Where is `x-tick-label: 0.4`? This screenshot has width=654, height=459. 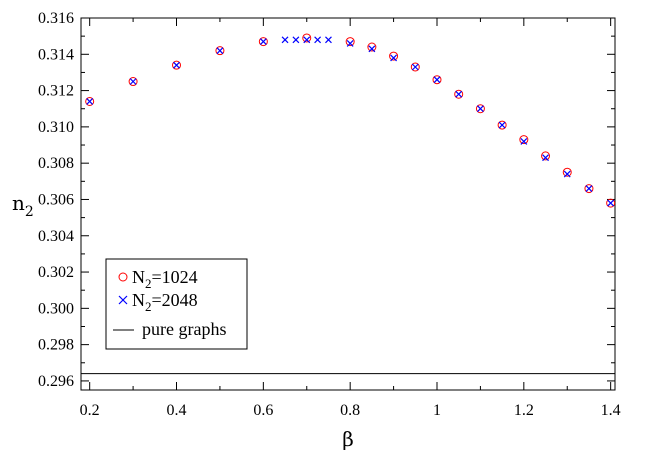 x-tick-label: 0.4 is located at coordinates (177, 410).